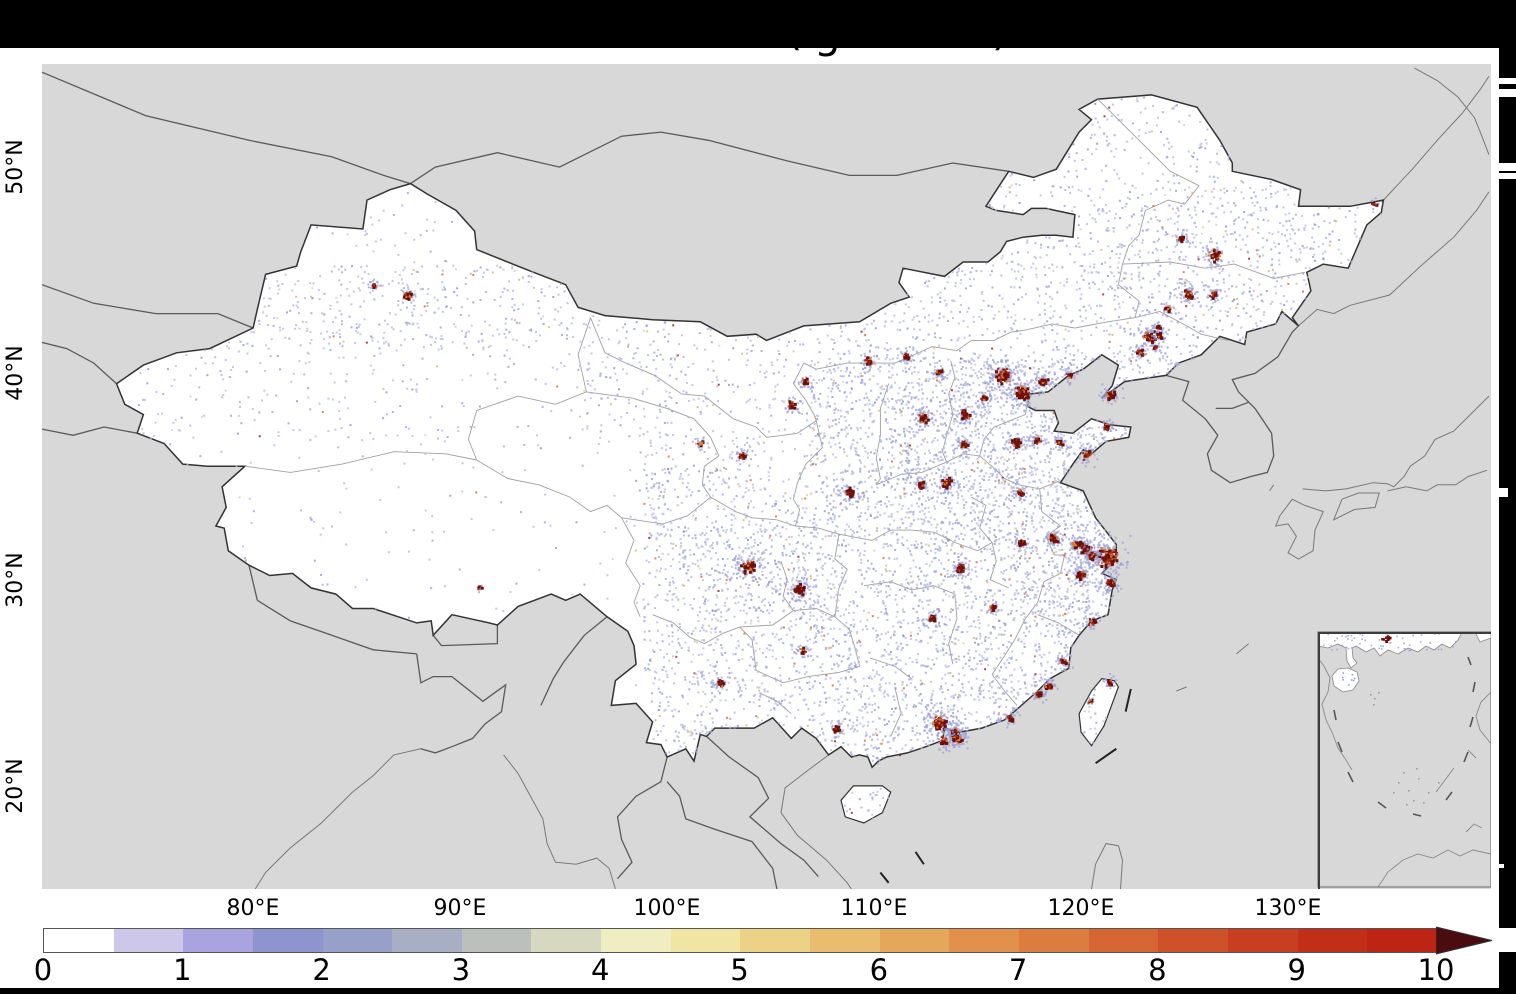 The width and height of the screenshot is (1516, 994). What do you see at coordinates (1296, 970) in the screenshot?
I see `colorbar-tick-label: 9` at bounding box center [1296, 970].